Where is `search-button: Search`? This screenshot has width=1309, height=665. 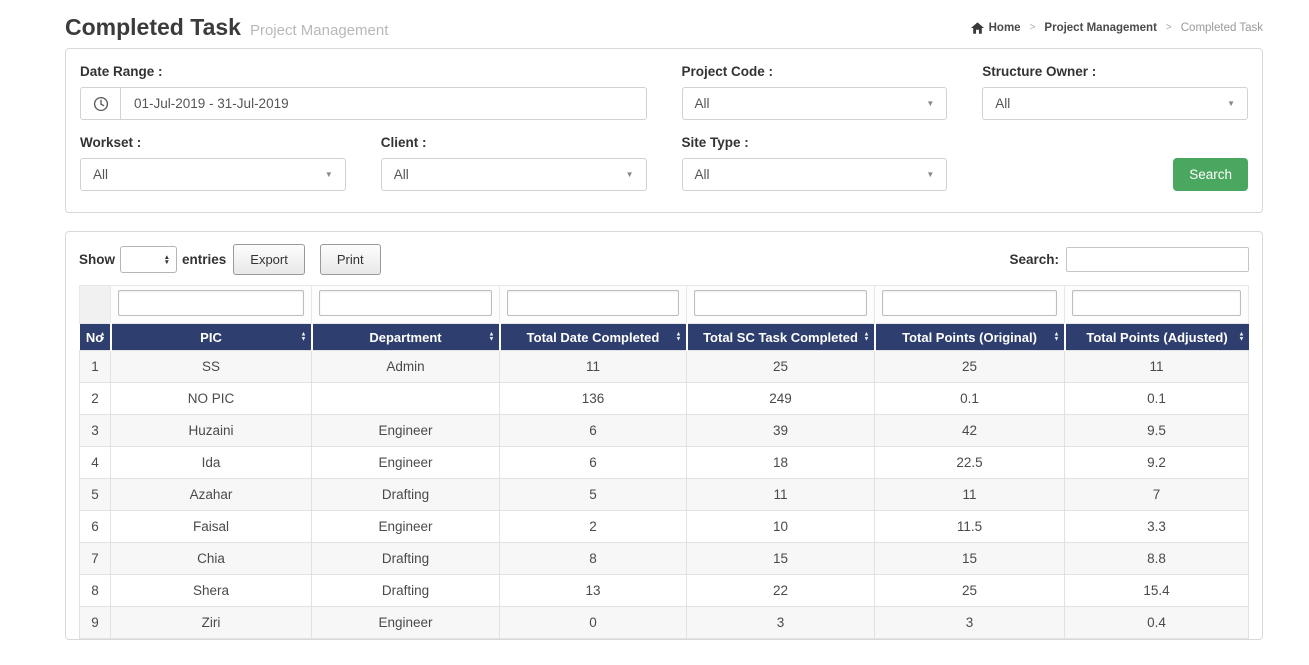
search-button: Search is located at coordinates (1210, 174).